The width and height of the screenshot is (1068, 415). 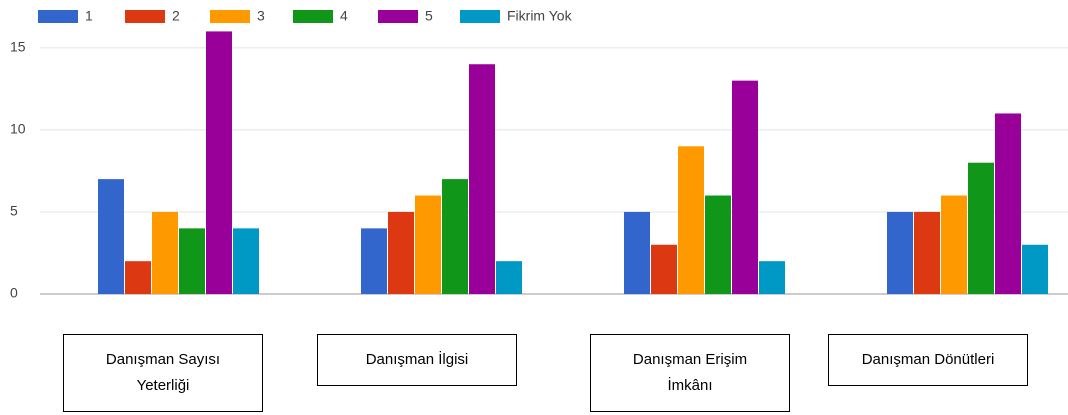 What do you see at coordinates (14, 293) in the screenshot?
I see `y-tick-label: 0` at bounding box center [14, 293].